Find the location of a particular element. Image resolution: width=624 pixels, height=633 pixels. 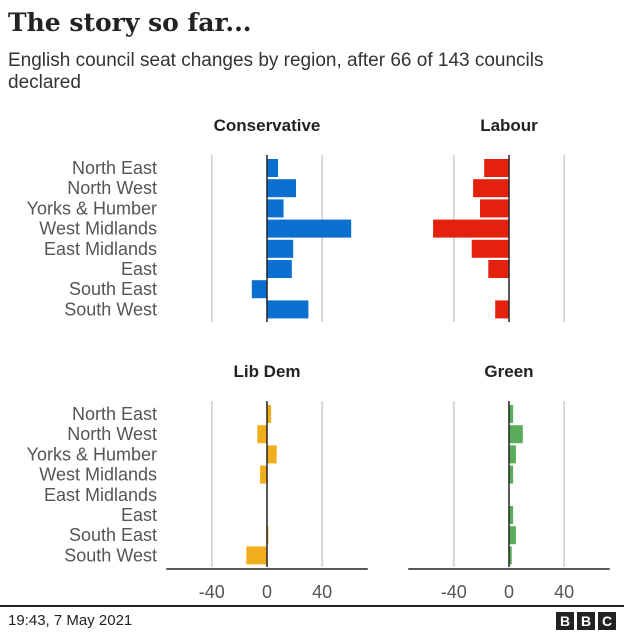

timestamp: 19:43, 7 May 2021 is located at coordinates (70, 620).